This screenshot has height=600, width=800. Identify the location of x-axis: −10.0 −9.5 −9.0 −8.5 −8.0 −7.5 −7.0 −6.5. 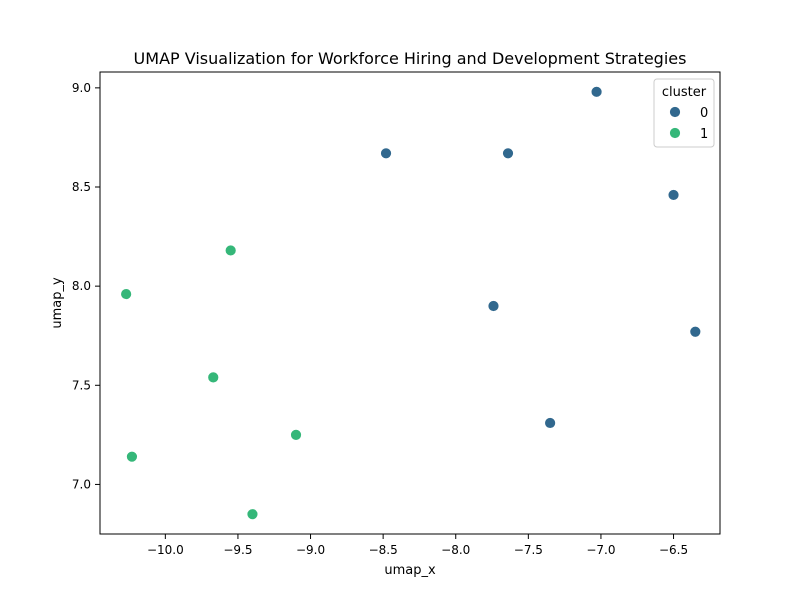
(417, 545).